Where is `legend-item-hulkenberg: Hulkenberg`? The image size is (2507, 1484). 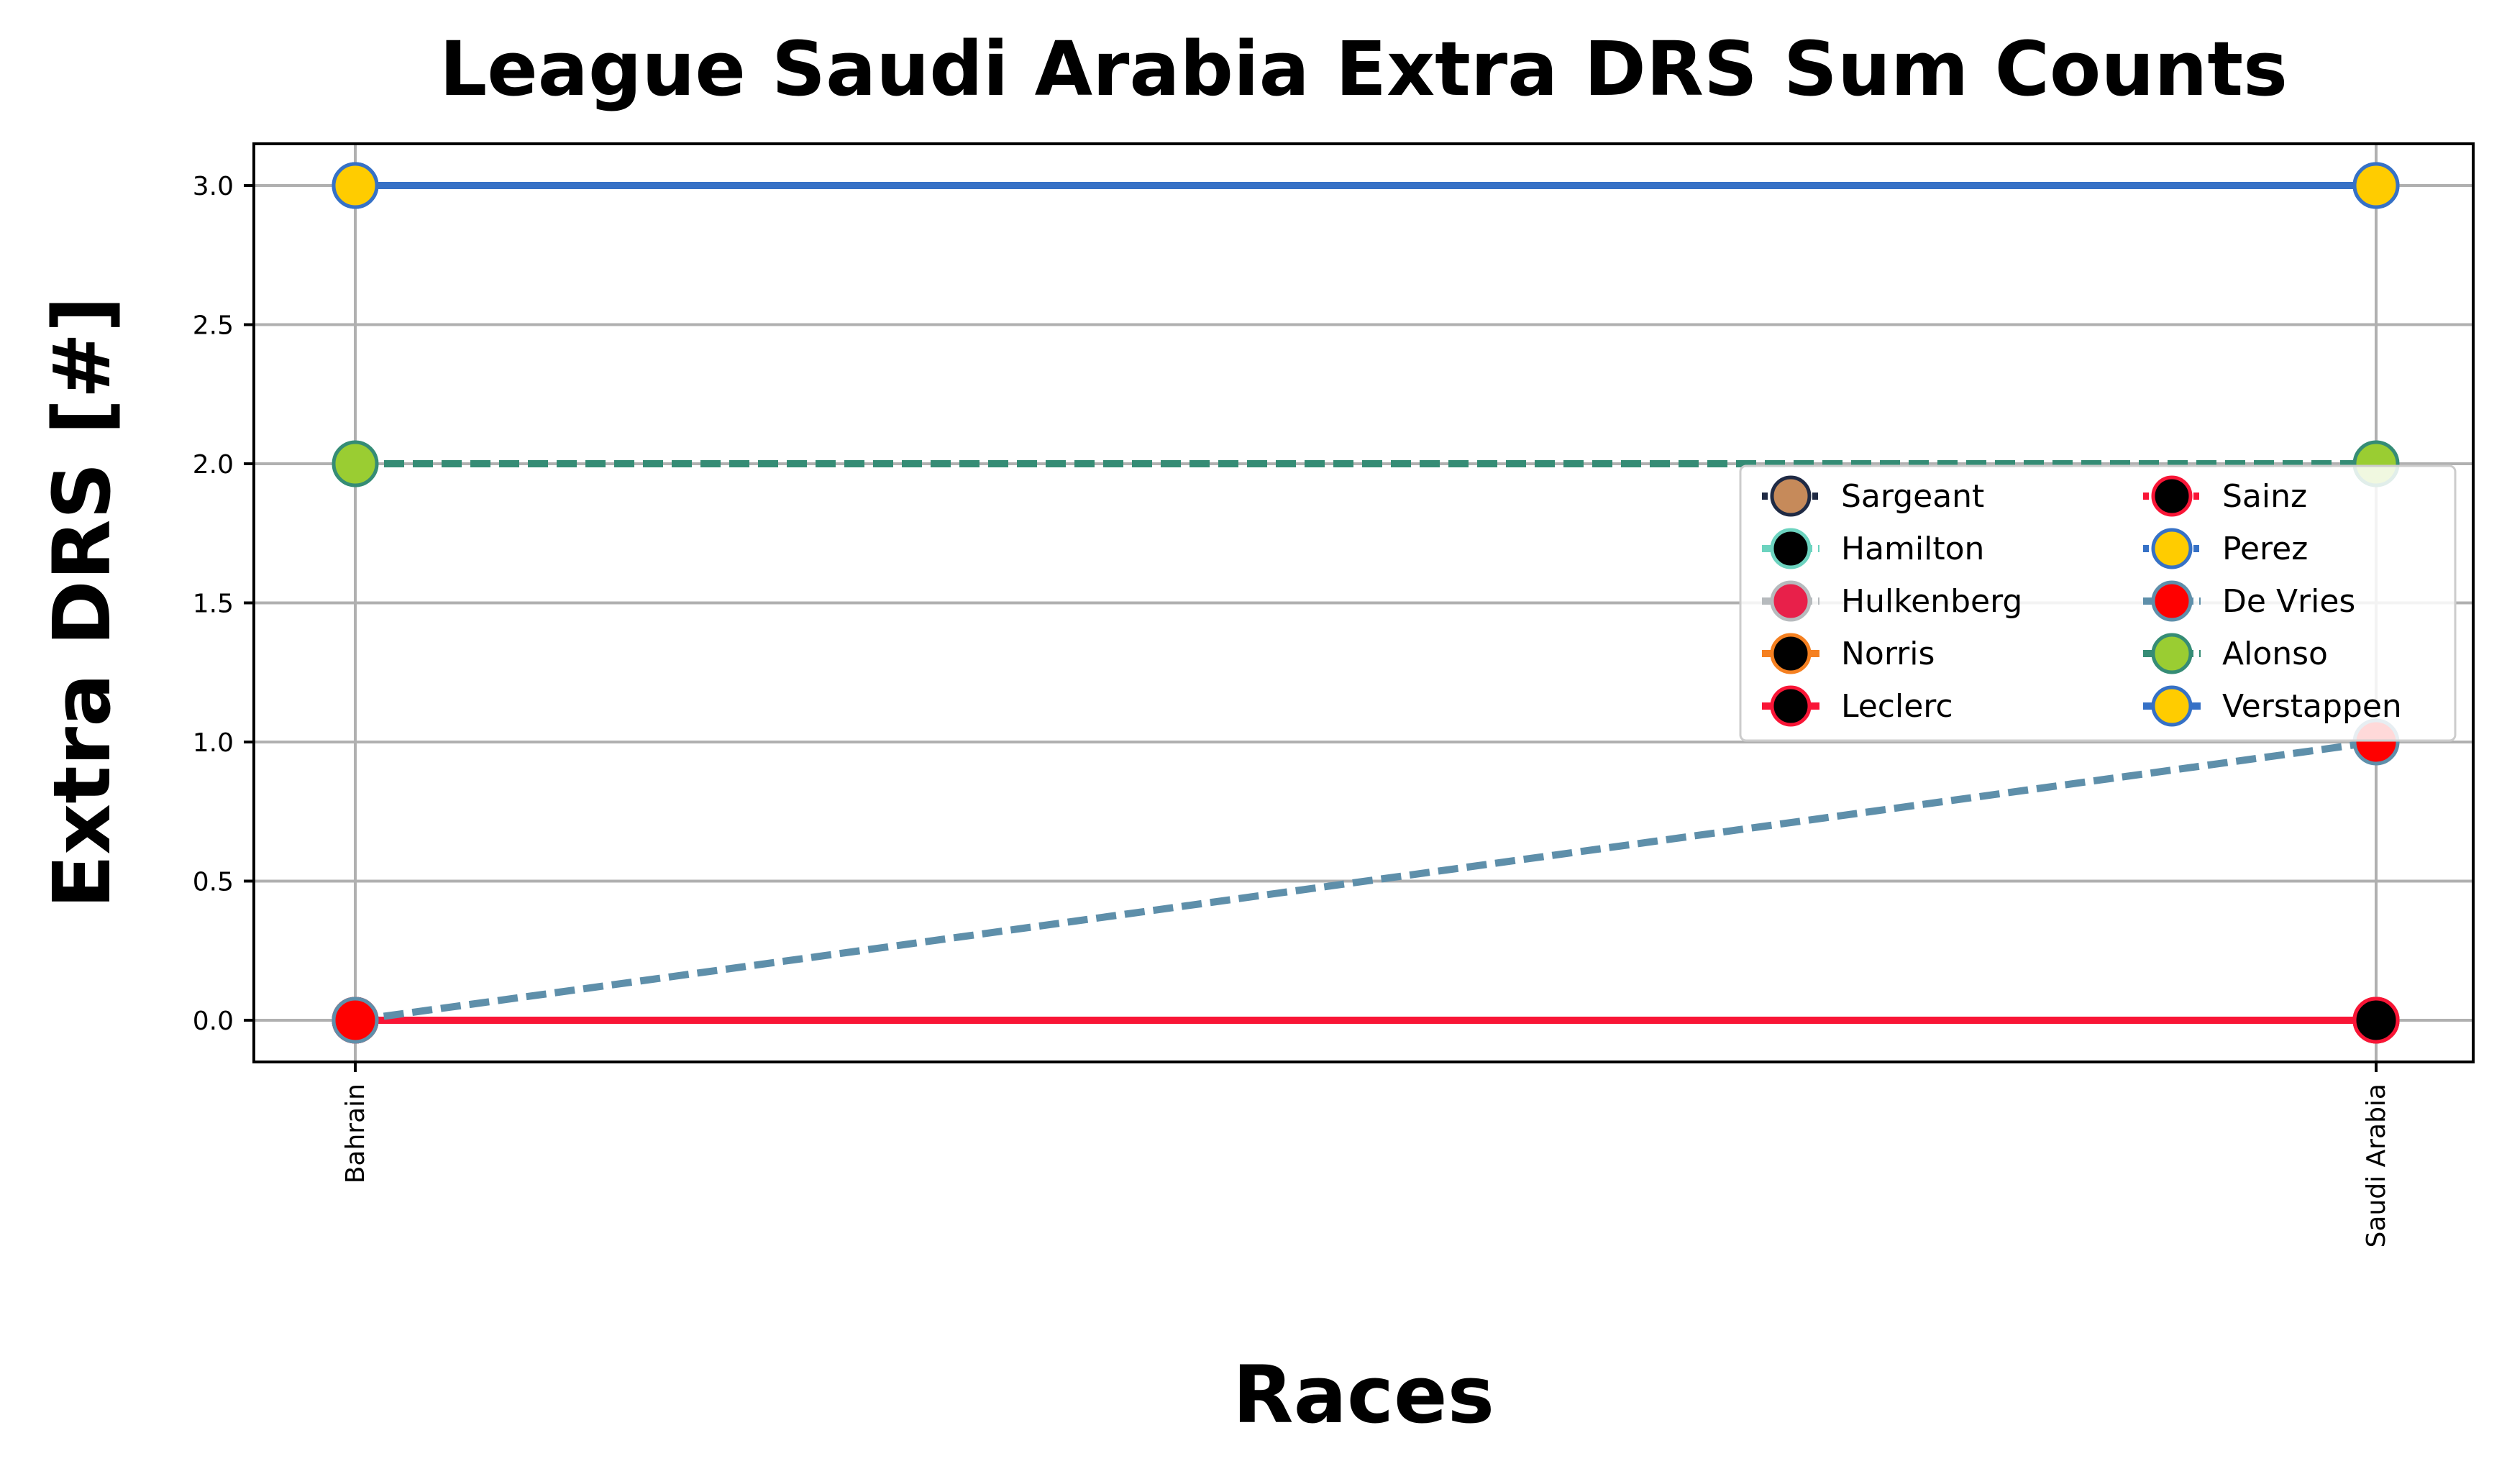
legend-item-hulkenberg: Hulkenberg is located at coordinates (1892, 601).